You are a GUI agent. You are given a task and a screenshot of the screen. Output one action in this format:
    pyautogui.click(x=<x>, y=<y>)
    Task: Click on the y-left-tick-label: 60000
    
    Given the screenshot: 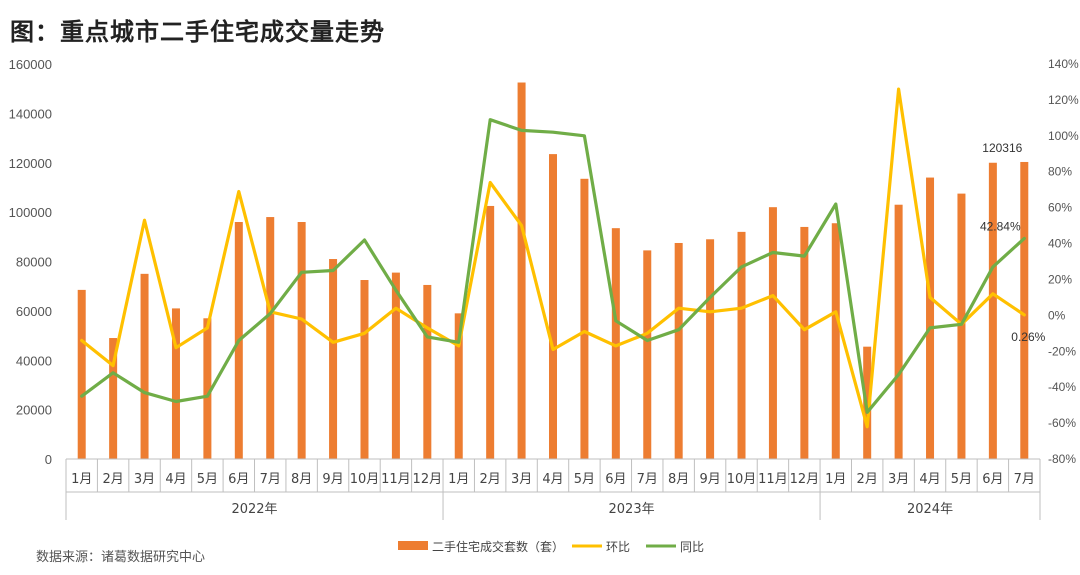 What is the action you would take?
    pyautogui.click(x=34, y=311)
    